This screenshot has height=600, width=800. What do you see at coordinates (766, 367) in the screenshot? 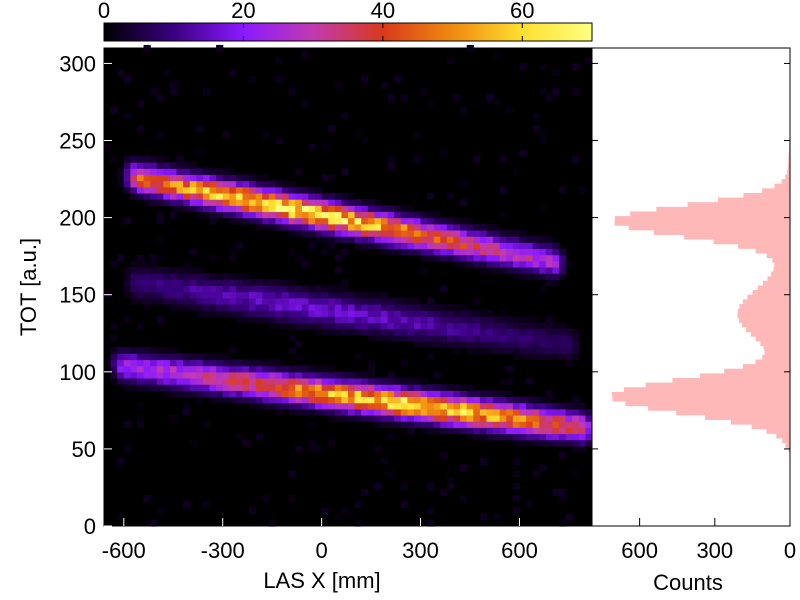
I see `histogram-bar` at bounding box center [766, 367].